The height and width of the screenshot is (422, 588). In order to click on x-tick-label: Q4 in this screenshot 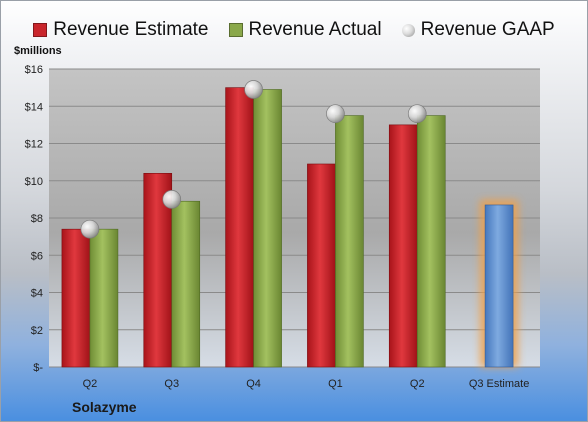, I will do `click(253, 384)`.